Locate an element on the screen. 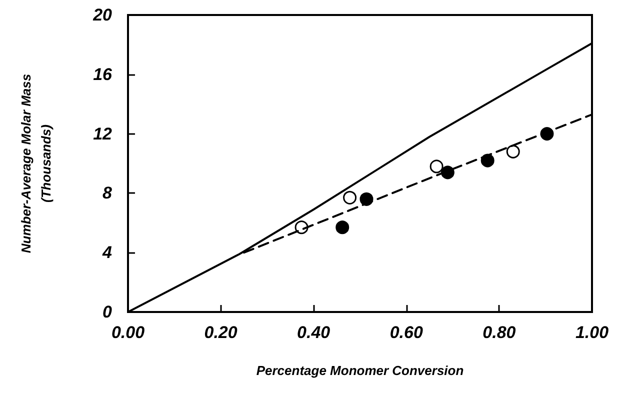 This screenshot has width=627, height=401. x-tick-label: 0.00 is located at coordinates (128, 332).